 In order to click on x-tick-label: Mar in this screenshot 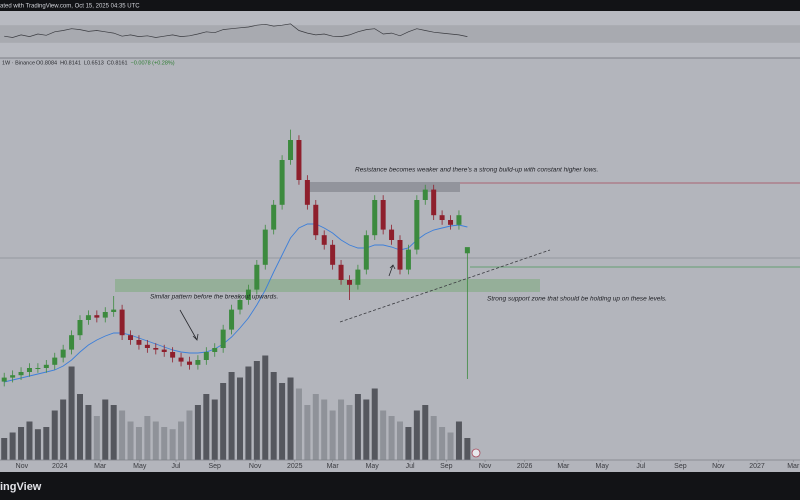, I will do `click(563, 466)`.